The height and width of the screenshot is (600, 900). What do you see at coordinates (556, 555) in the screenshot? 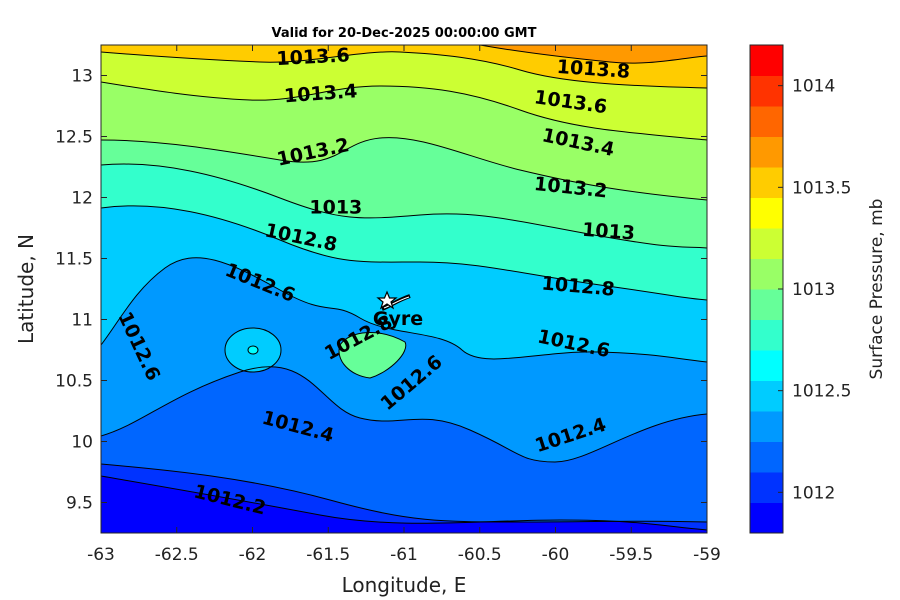
I see `x-tick-label: -60` at bounding box center [556, 555].